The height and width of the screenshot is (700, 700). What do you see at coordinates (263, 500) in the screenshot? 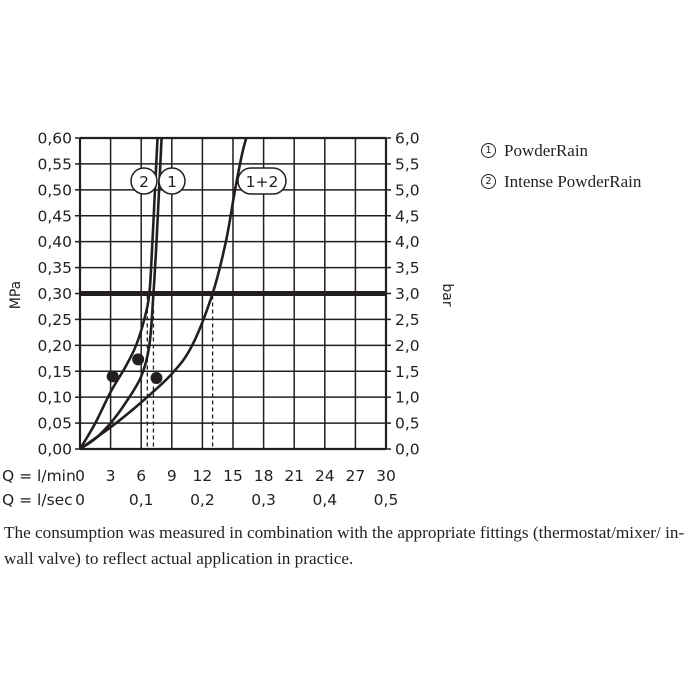
I see `x-lps-tick-label: 0,3` at bounding box center [263, 500].